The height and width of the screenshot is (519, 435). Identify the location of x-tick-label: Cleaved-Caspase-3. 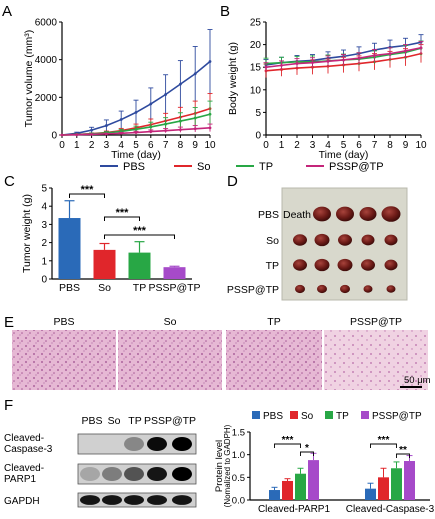
(390, 509).